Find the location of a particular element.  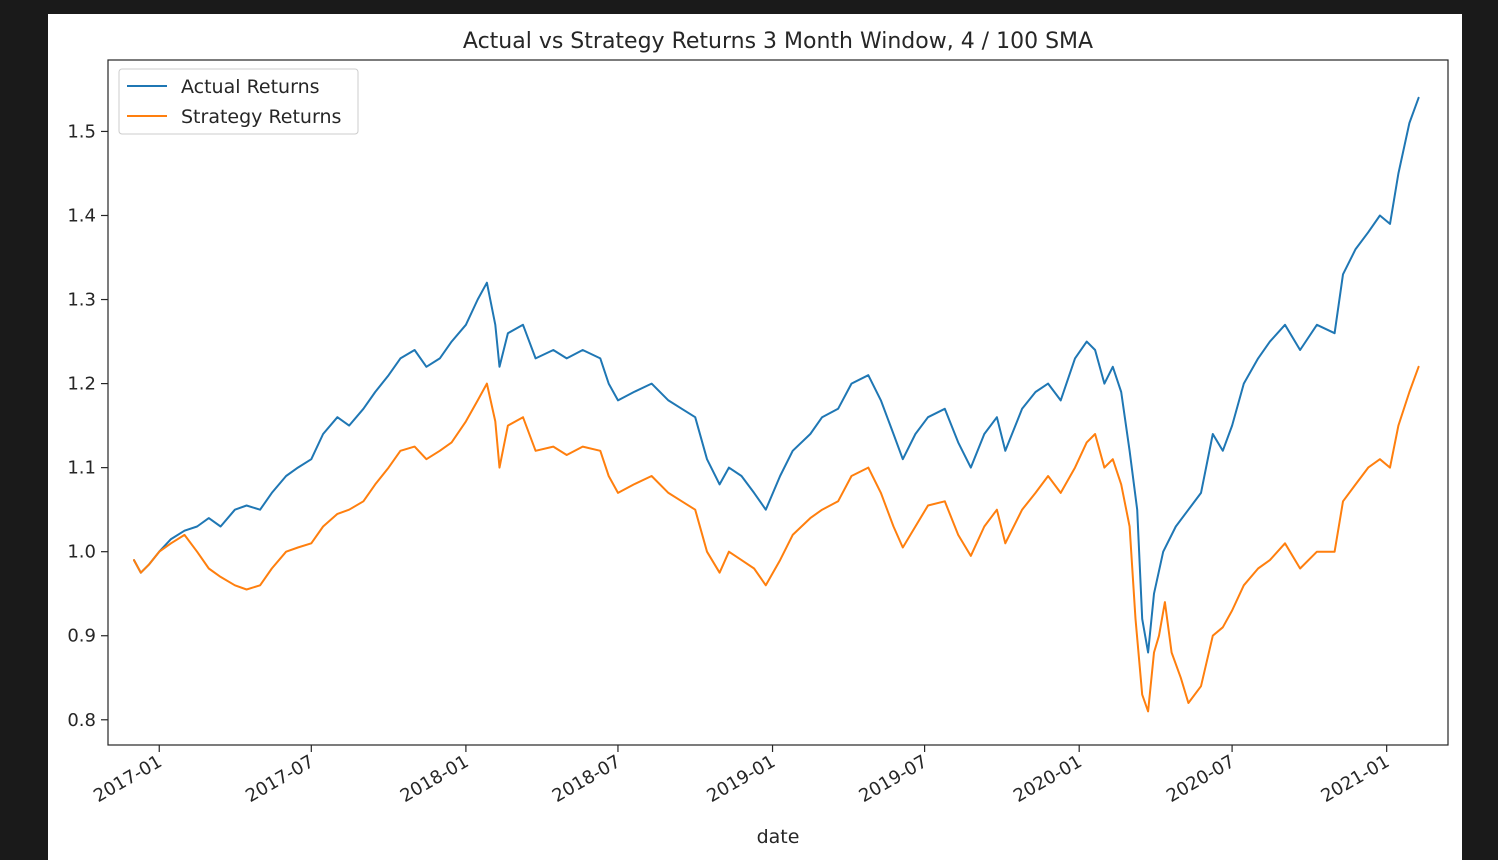

x-tick-label: 2020-07 is located at coordinates (1201, 779).